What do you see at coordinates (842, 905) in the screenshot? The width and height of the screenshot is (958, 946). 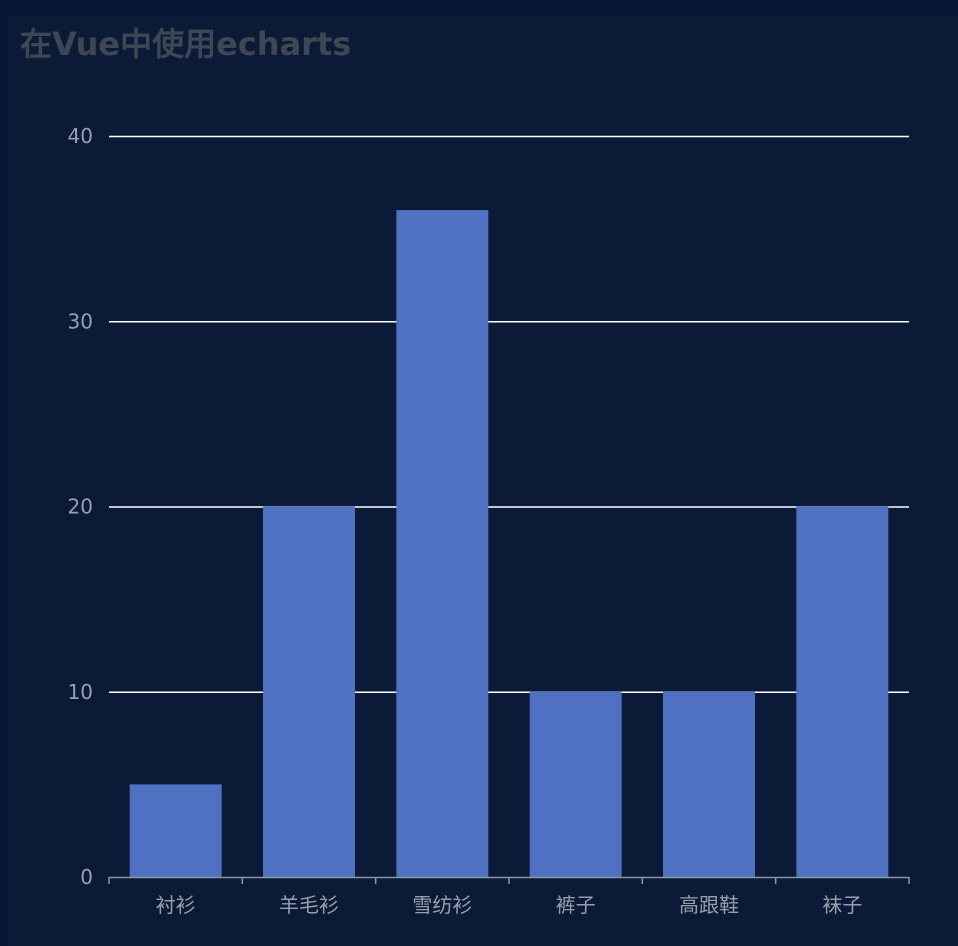 I see `x-tick-label-5: 袜子` at bounding box center [842, 905].